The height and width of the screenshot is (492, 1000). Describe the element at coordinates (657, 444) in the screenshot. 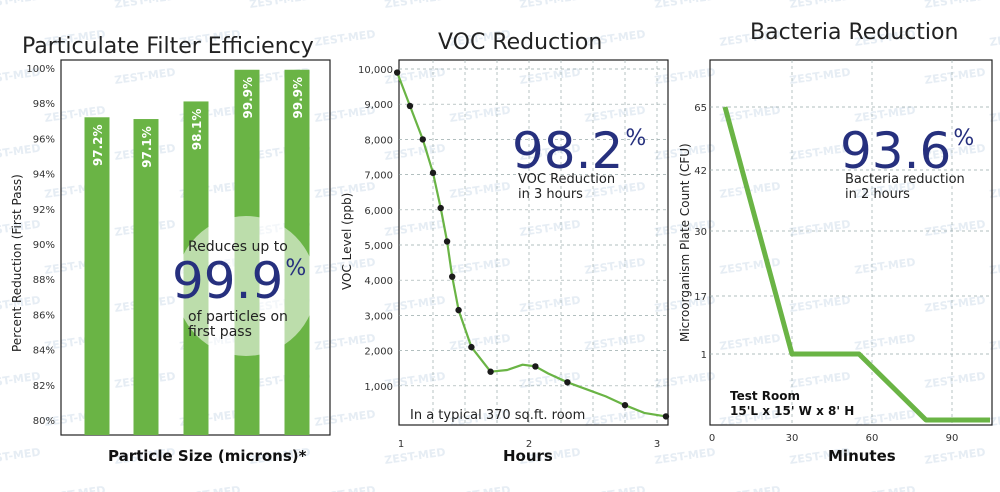

I see `chart2-xtick-label: 3` at that location.